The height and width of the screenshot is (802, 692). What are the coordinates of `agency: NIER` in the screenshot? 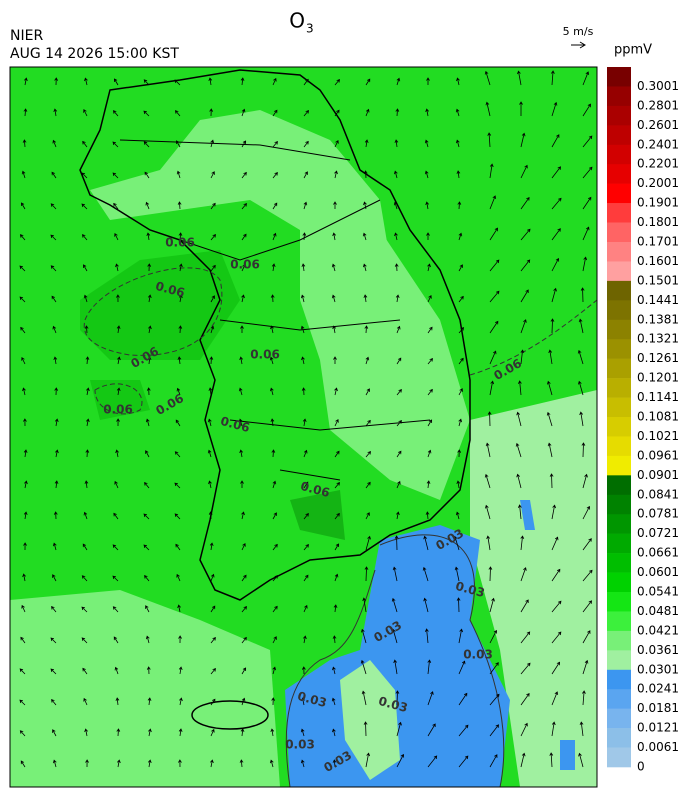 It's located at (26, 36).